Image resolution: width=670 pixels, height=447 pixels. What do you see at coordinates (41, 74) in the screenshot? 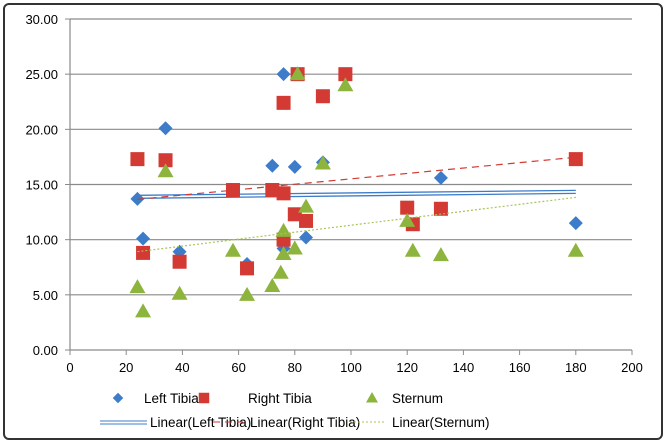
I see `y-tick-label: 25.00` at bounding box center [41, 74].